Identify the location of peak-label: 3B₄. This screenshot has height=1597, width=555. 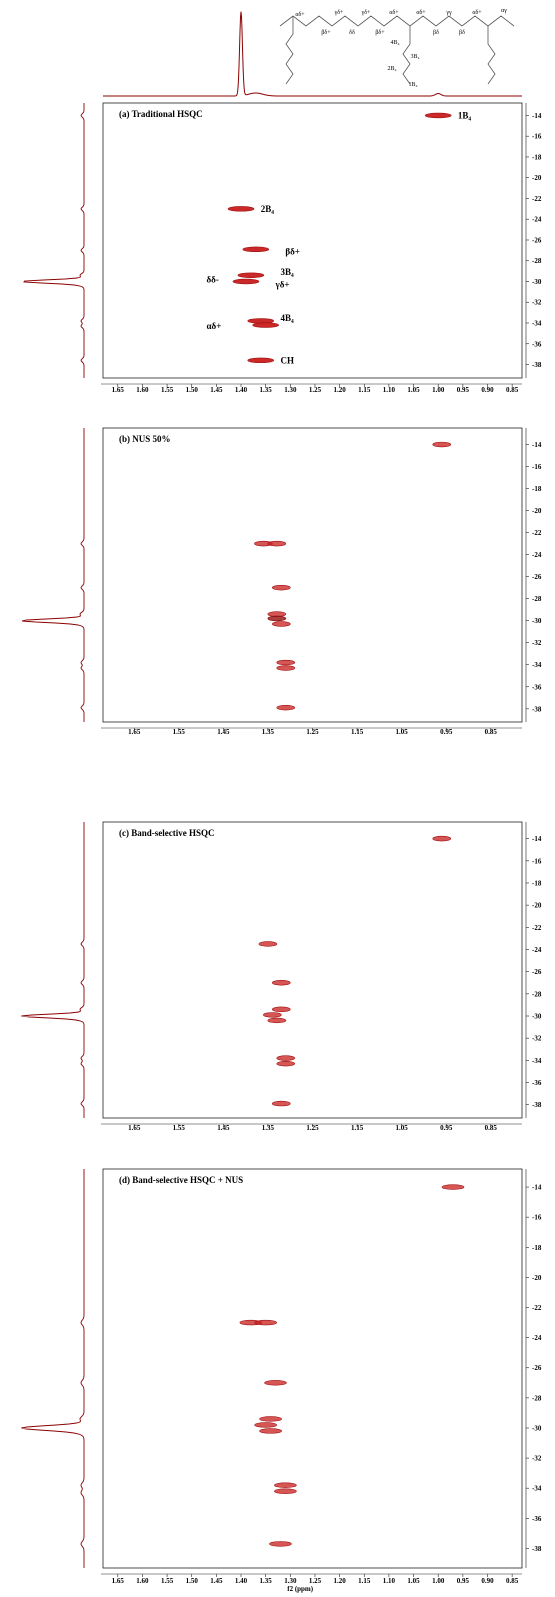
(287, 272).